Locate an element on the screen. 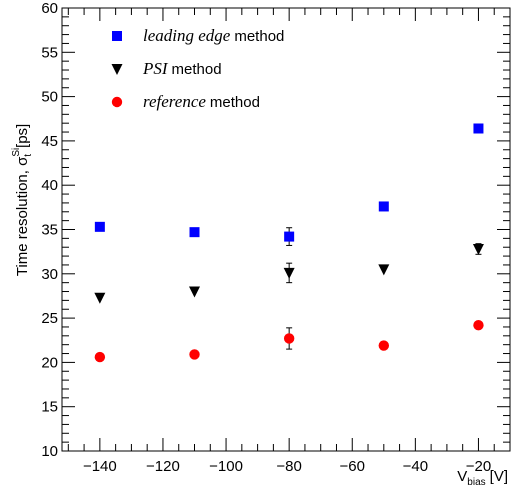 Image resolution: width=523 pixels, height=494 pixels. y-axis-tick-labels: 10 15 20 25 30 35 40 45 50 55 60 is located at coordinates (49, 230).